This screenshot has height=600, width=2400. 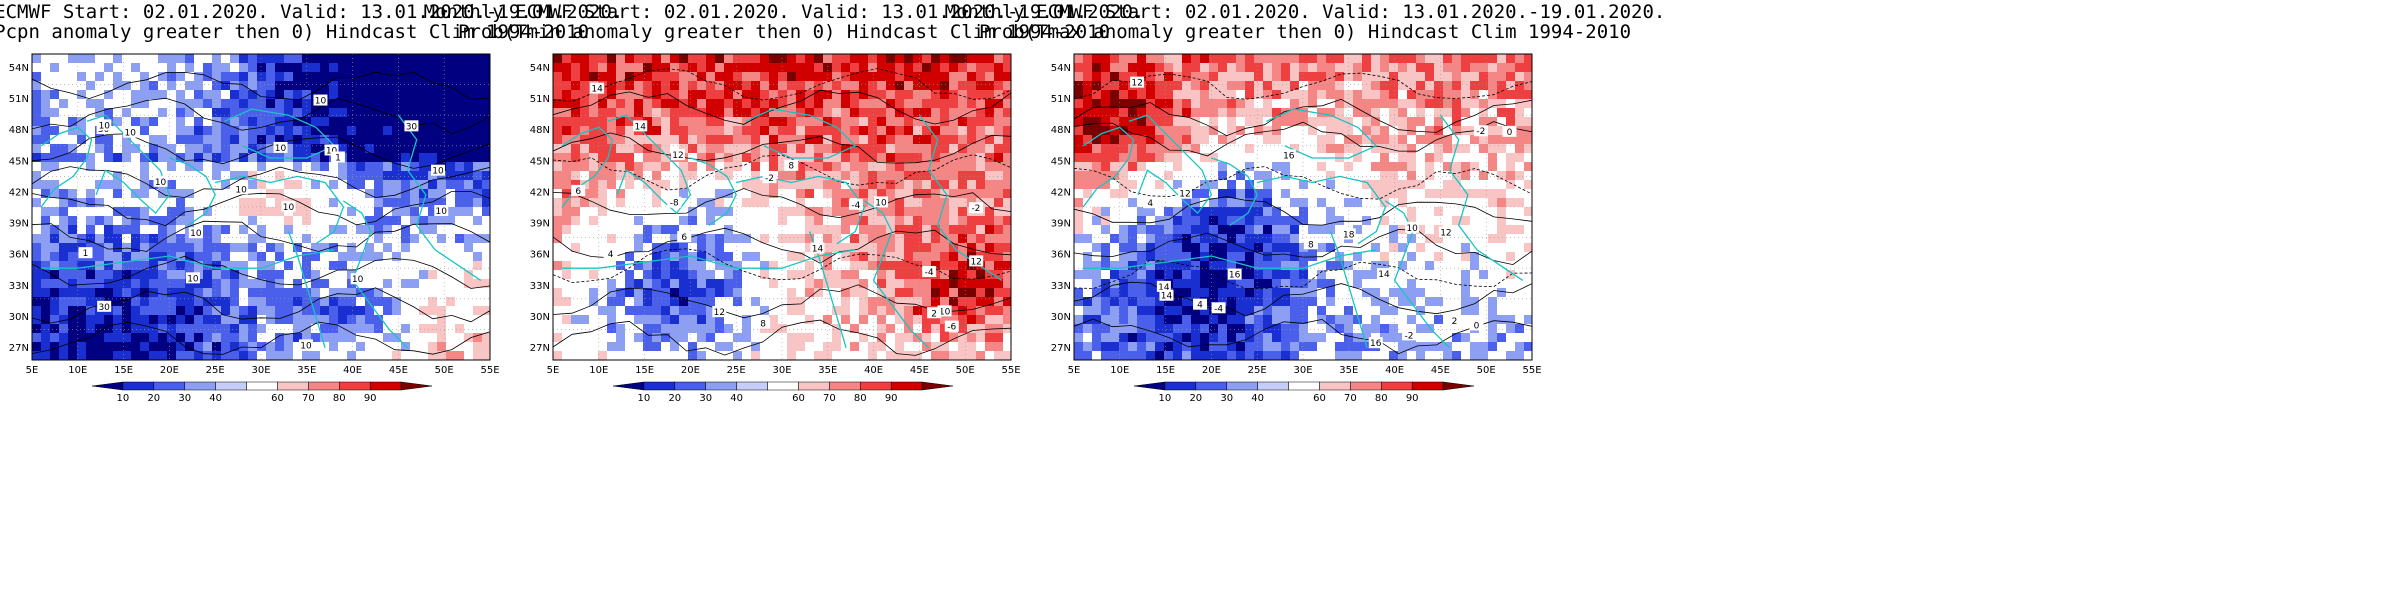 I want to click on contour-label: 1, so click(x=337, y=157).